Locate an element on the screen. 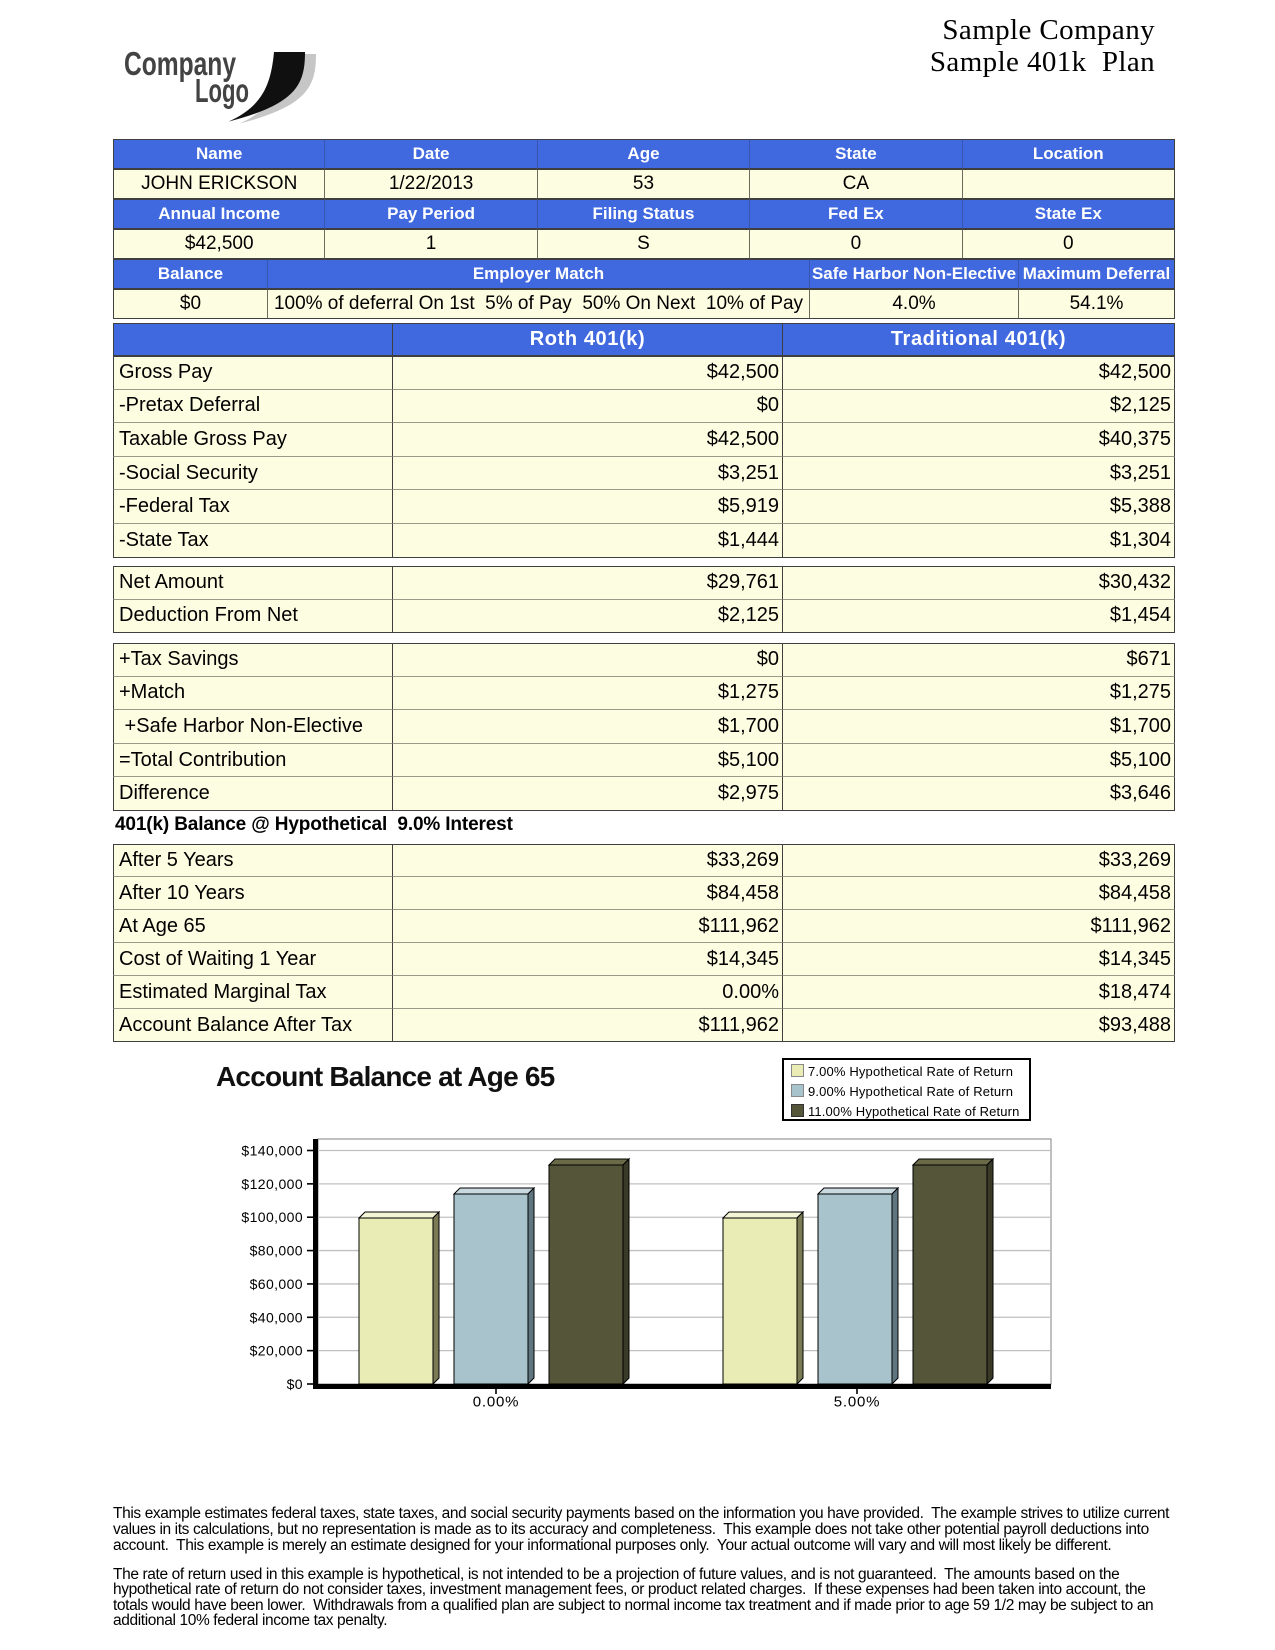  svg-text: $20,000 is located at coordinates (276, 1351).